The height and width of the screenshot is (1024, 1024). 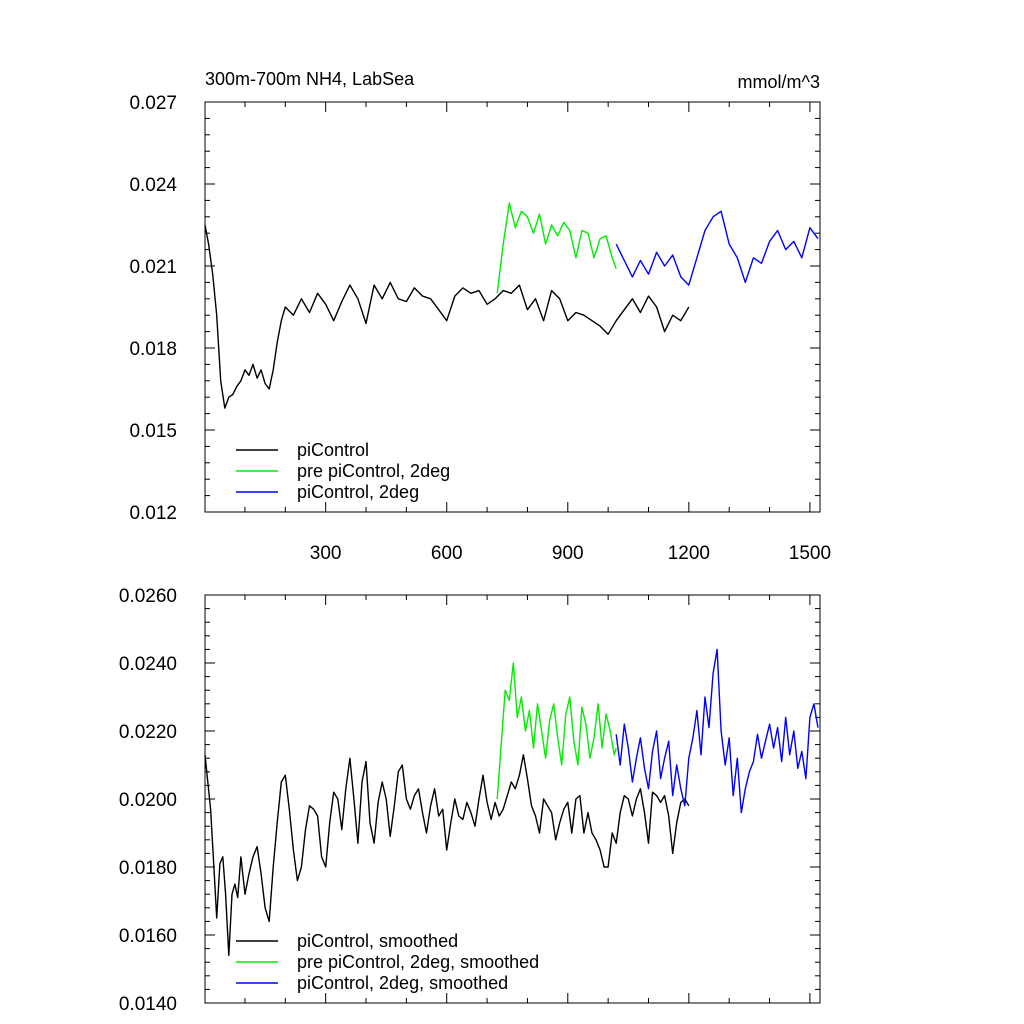 What do you see at coordinates (148, 936) in the screenshot?
I see `bottom-ytick-label: 0.0160` at bounding box center [148, 936].